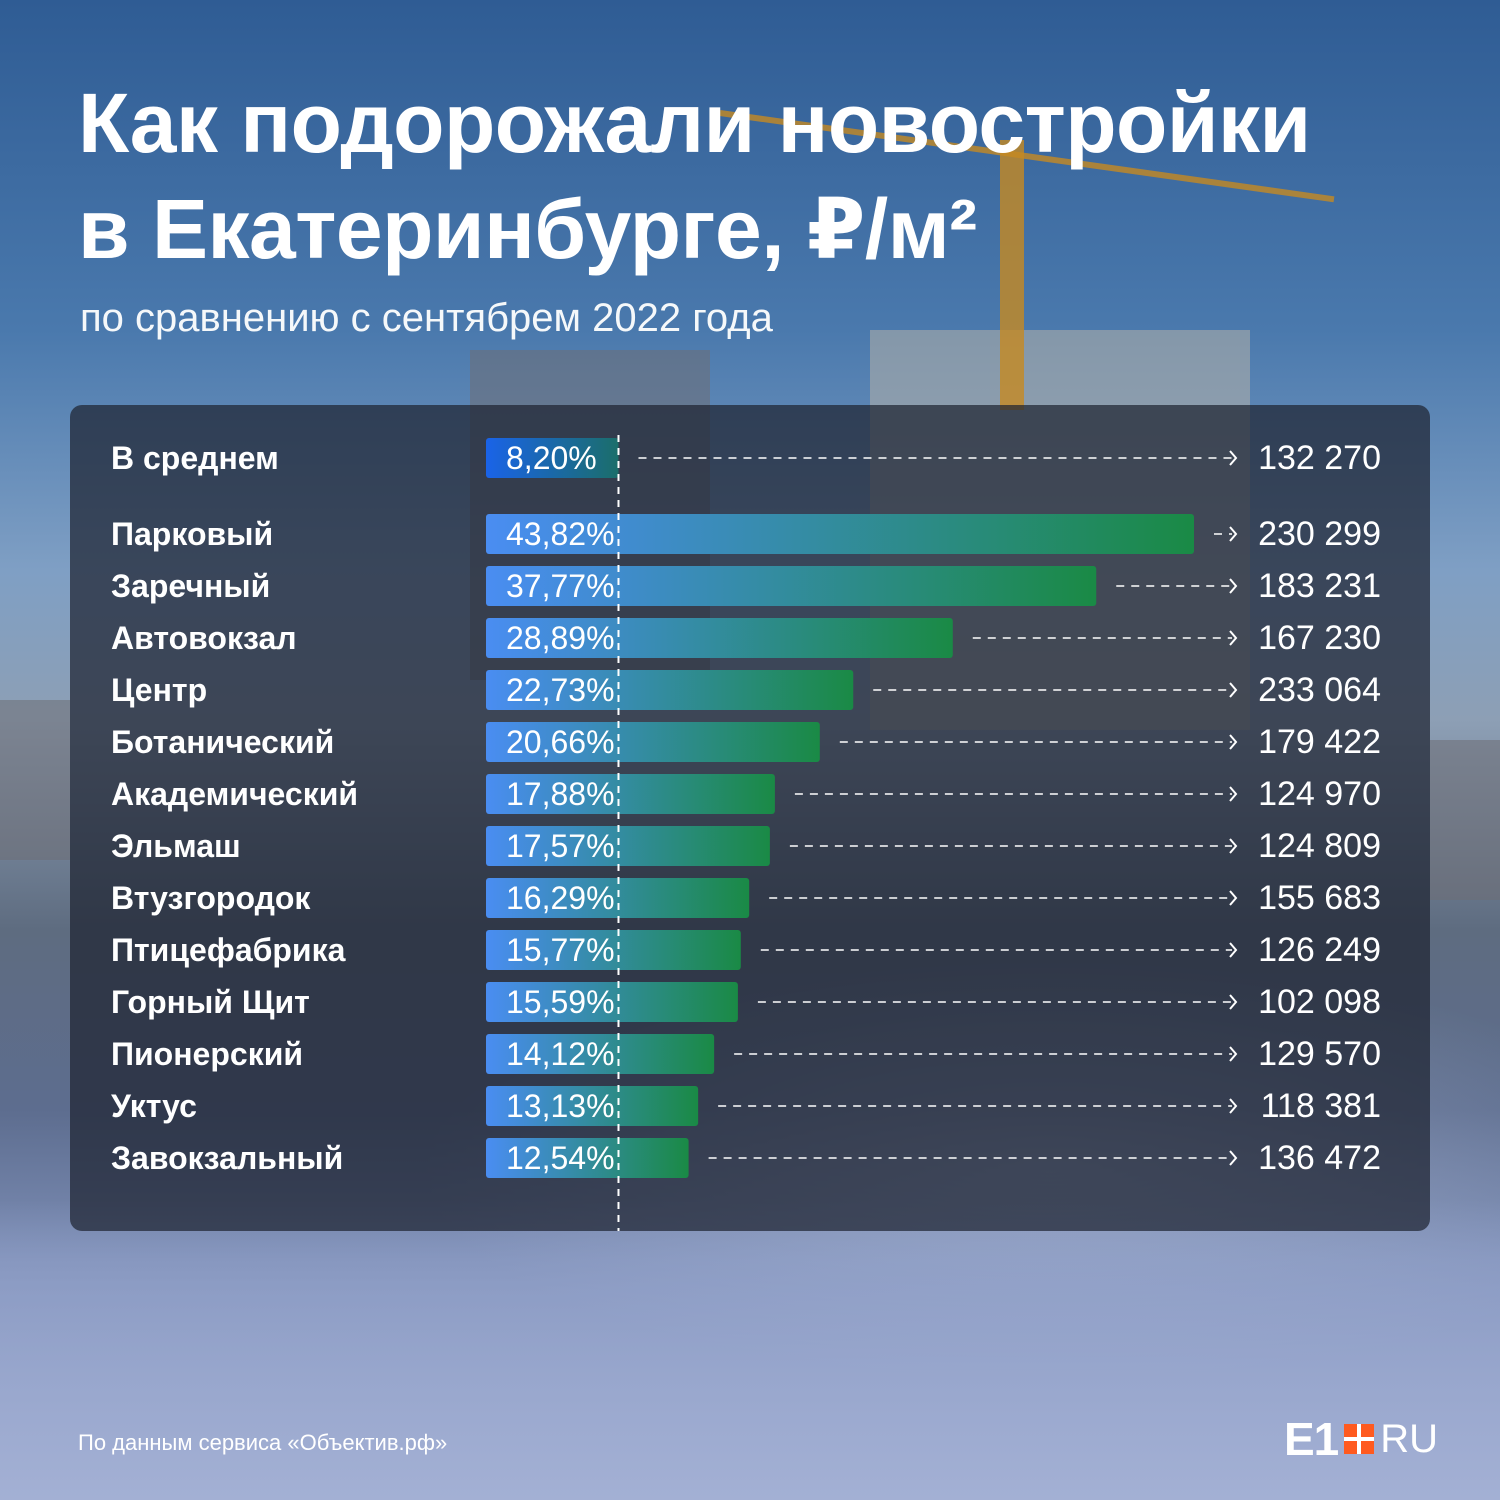 The width and height of the screenshot is (1500, 1500). What do you see at coordinates (1319, 1002) in the screenshot?
I see `price-label-9: 102 098` at bounding box center [1319, 1002].